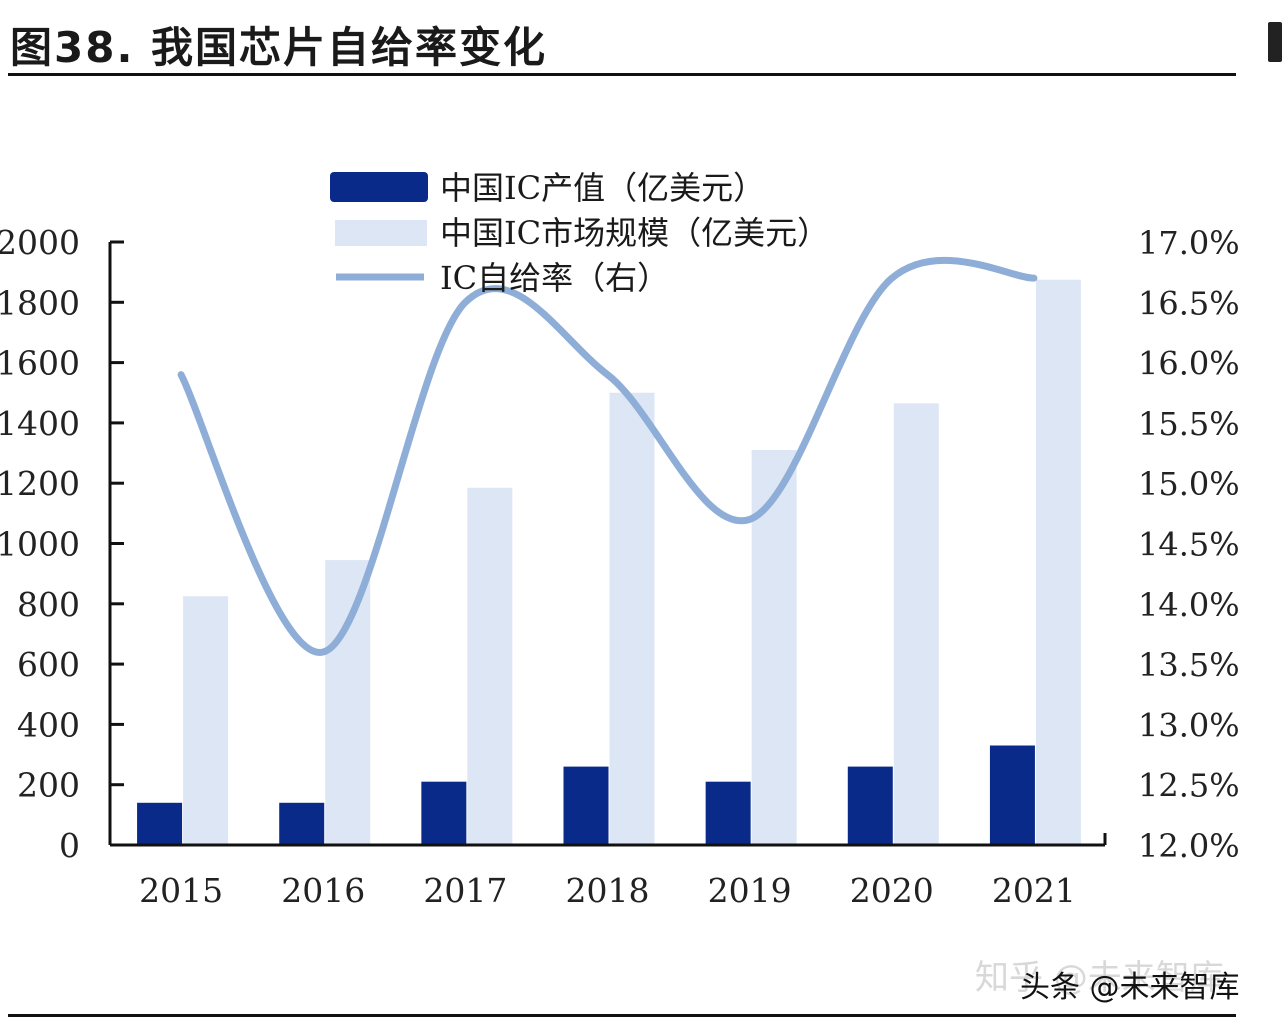 Image resolution: width=1282 pixels, height=1024 pixels. I want to click on x-tick-label-2019: 2019, so click(750, 890).